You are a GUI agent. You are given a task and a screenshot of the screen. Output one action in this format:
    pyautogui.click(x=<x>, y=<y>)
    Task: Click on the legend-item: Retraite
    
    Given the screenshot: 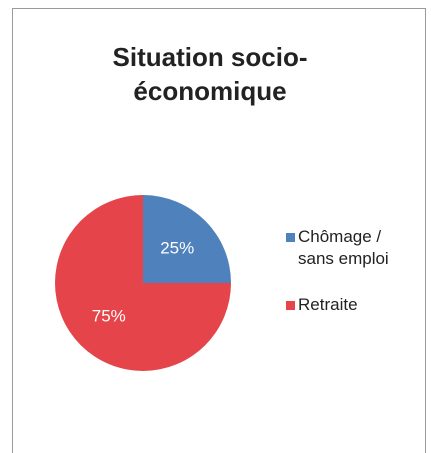 What is the action you would take?
    pyautogui.click(x=351, y=305)
    